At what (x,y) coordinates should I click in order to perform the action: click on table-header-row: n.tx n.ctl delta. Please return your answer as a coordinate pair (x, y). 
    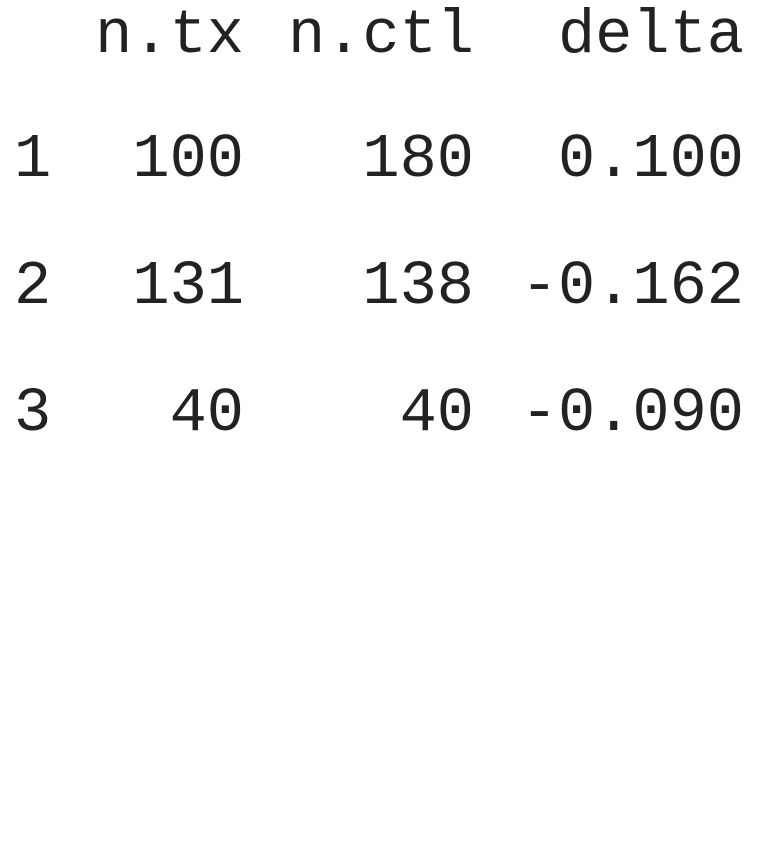
    Looking at the image, I should click on (379, 38).